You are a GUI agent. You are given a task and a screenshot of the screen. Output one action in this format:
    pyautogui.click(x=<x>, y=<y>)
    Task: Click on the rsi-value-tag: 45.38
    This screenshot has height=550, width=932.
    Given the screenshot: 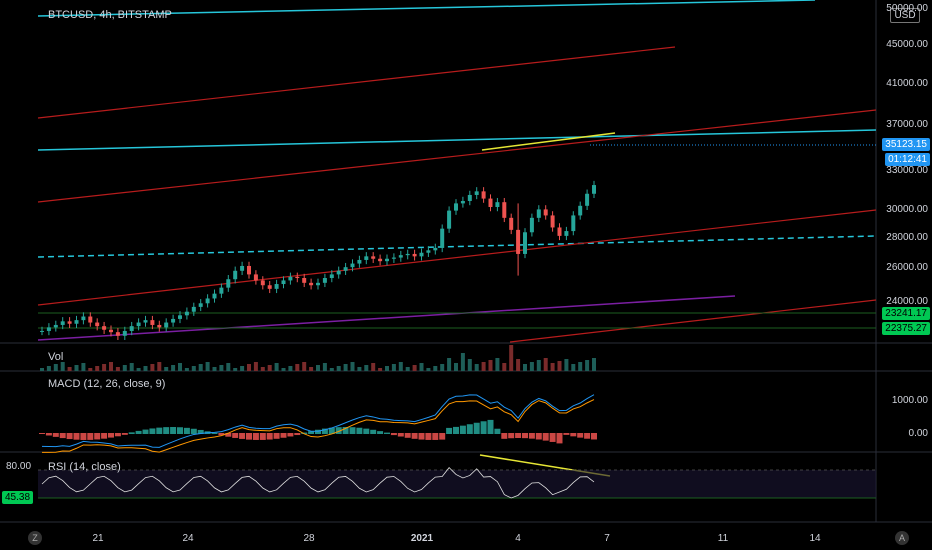 What is the action you would take?
    pyautogui.click(x=18, y=497)
    